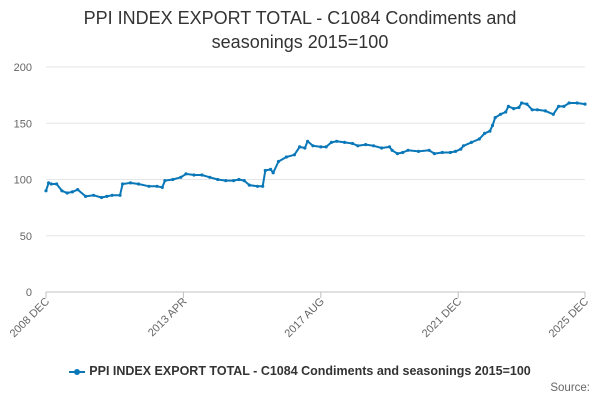 The width and height of the screenshot is (600, 400). What do you see at coordinates (77, 372) in the screenshot?
I see `legend-swatch` at bounding box center [77, 372].